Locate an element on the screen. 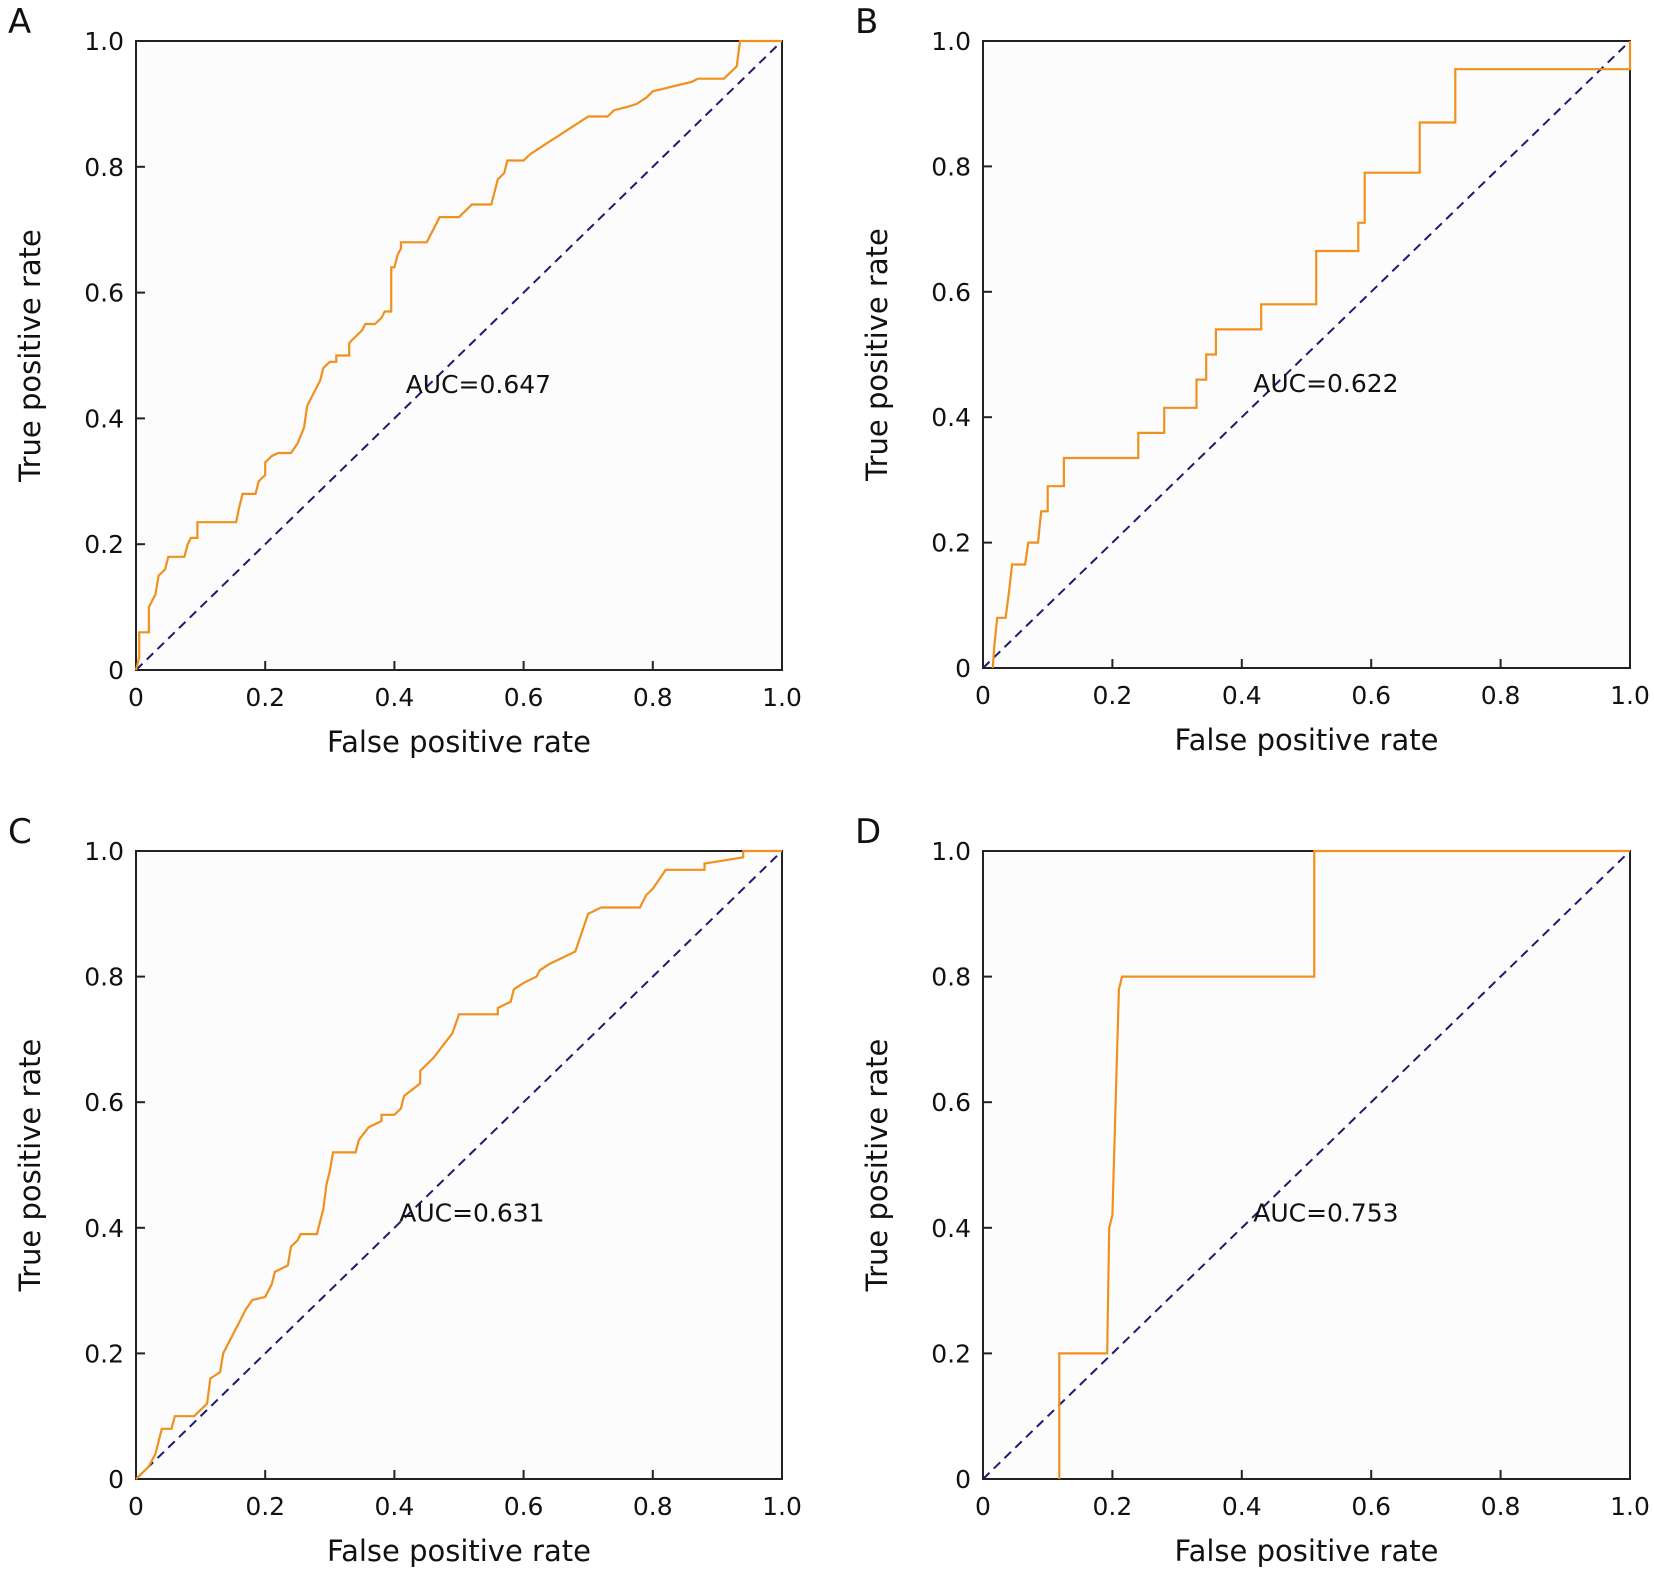 Image resolution: width=1654 pixels, height=1576 pixels. x-axis-title-b: False positive rate is located at coordinates (1307, 740).